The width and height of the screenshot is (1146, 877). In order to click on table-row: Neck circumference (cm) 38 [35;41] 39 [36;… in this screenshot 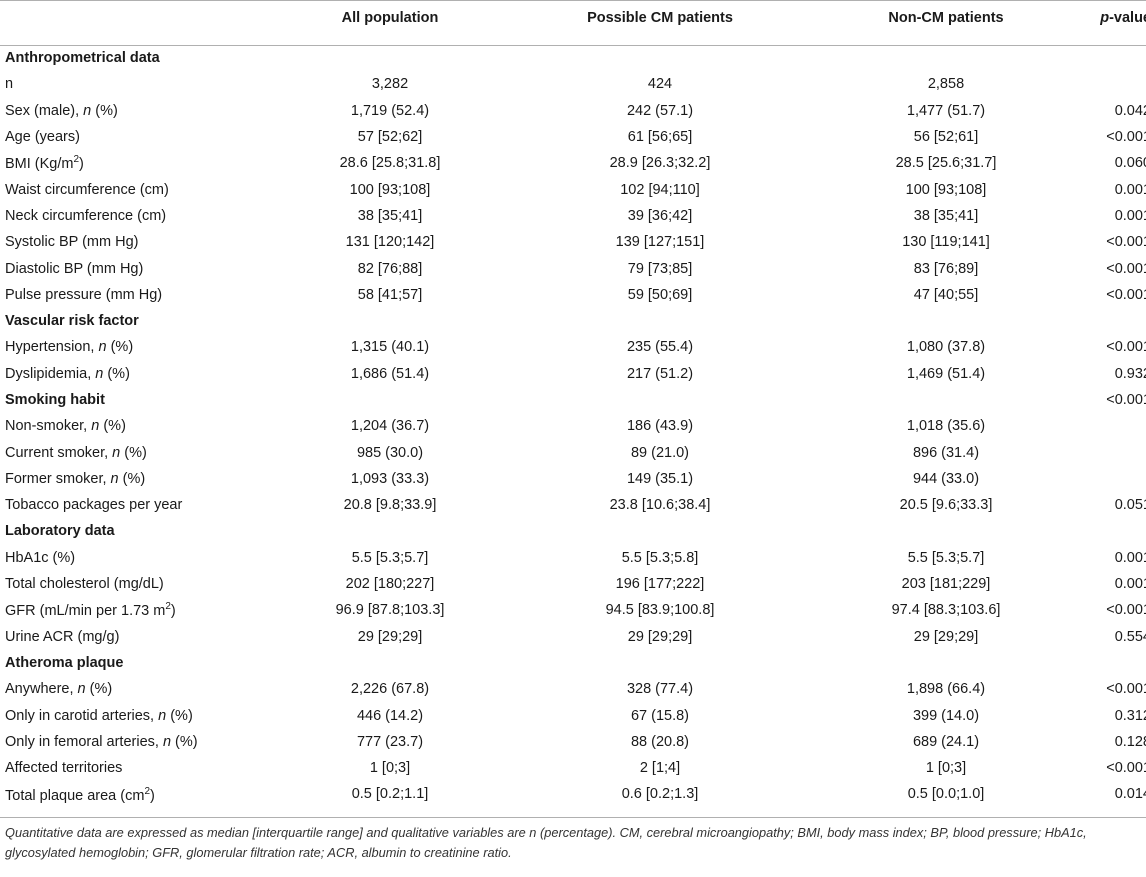, I will do `click(573, 216)`.